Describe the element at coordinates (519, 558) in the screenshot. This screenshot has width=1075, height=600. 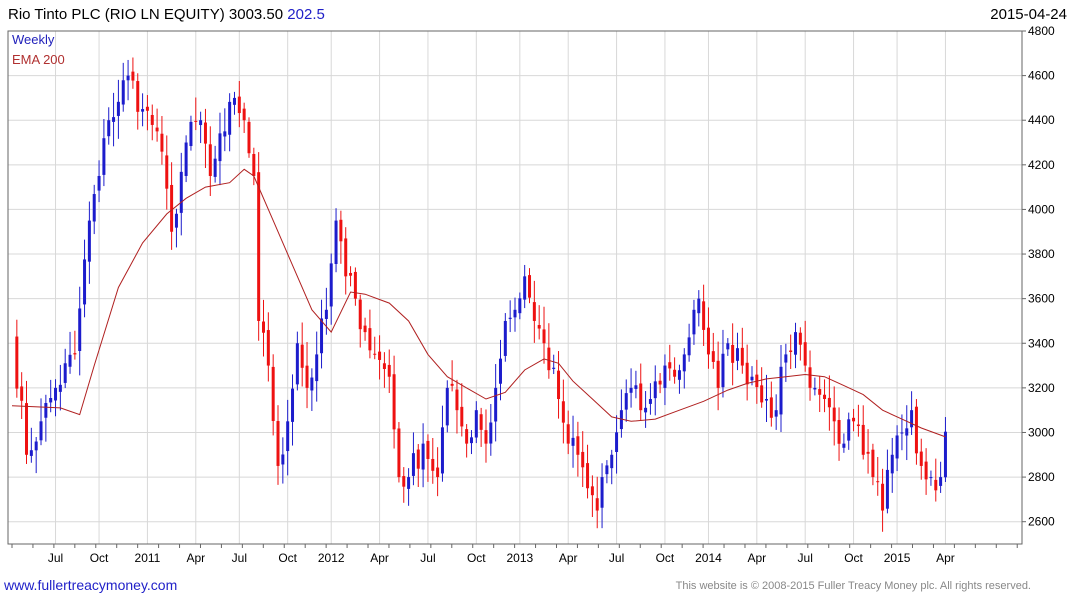
I see `x-tick-label: 2013` at that location.